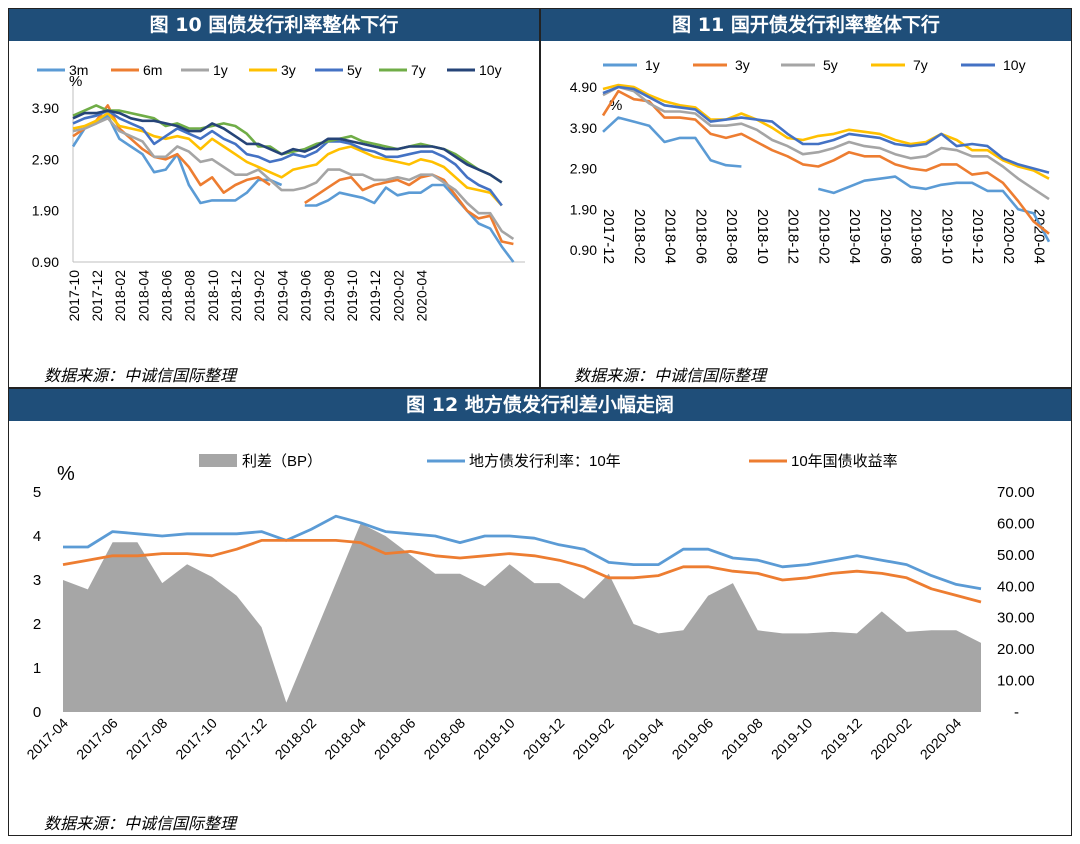  Describe the element at coordinates (74, 296) in the screenshot. I see `fig10-x-tick: 2017-10` at that location.